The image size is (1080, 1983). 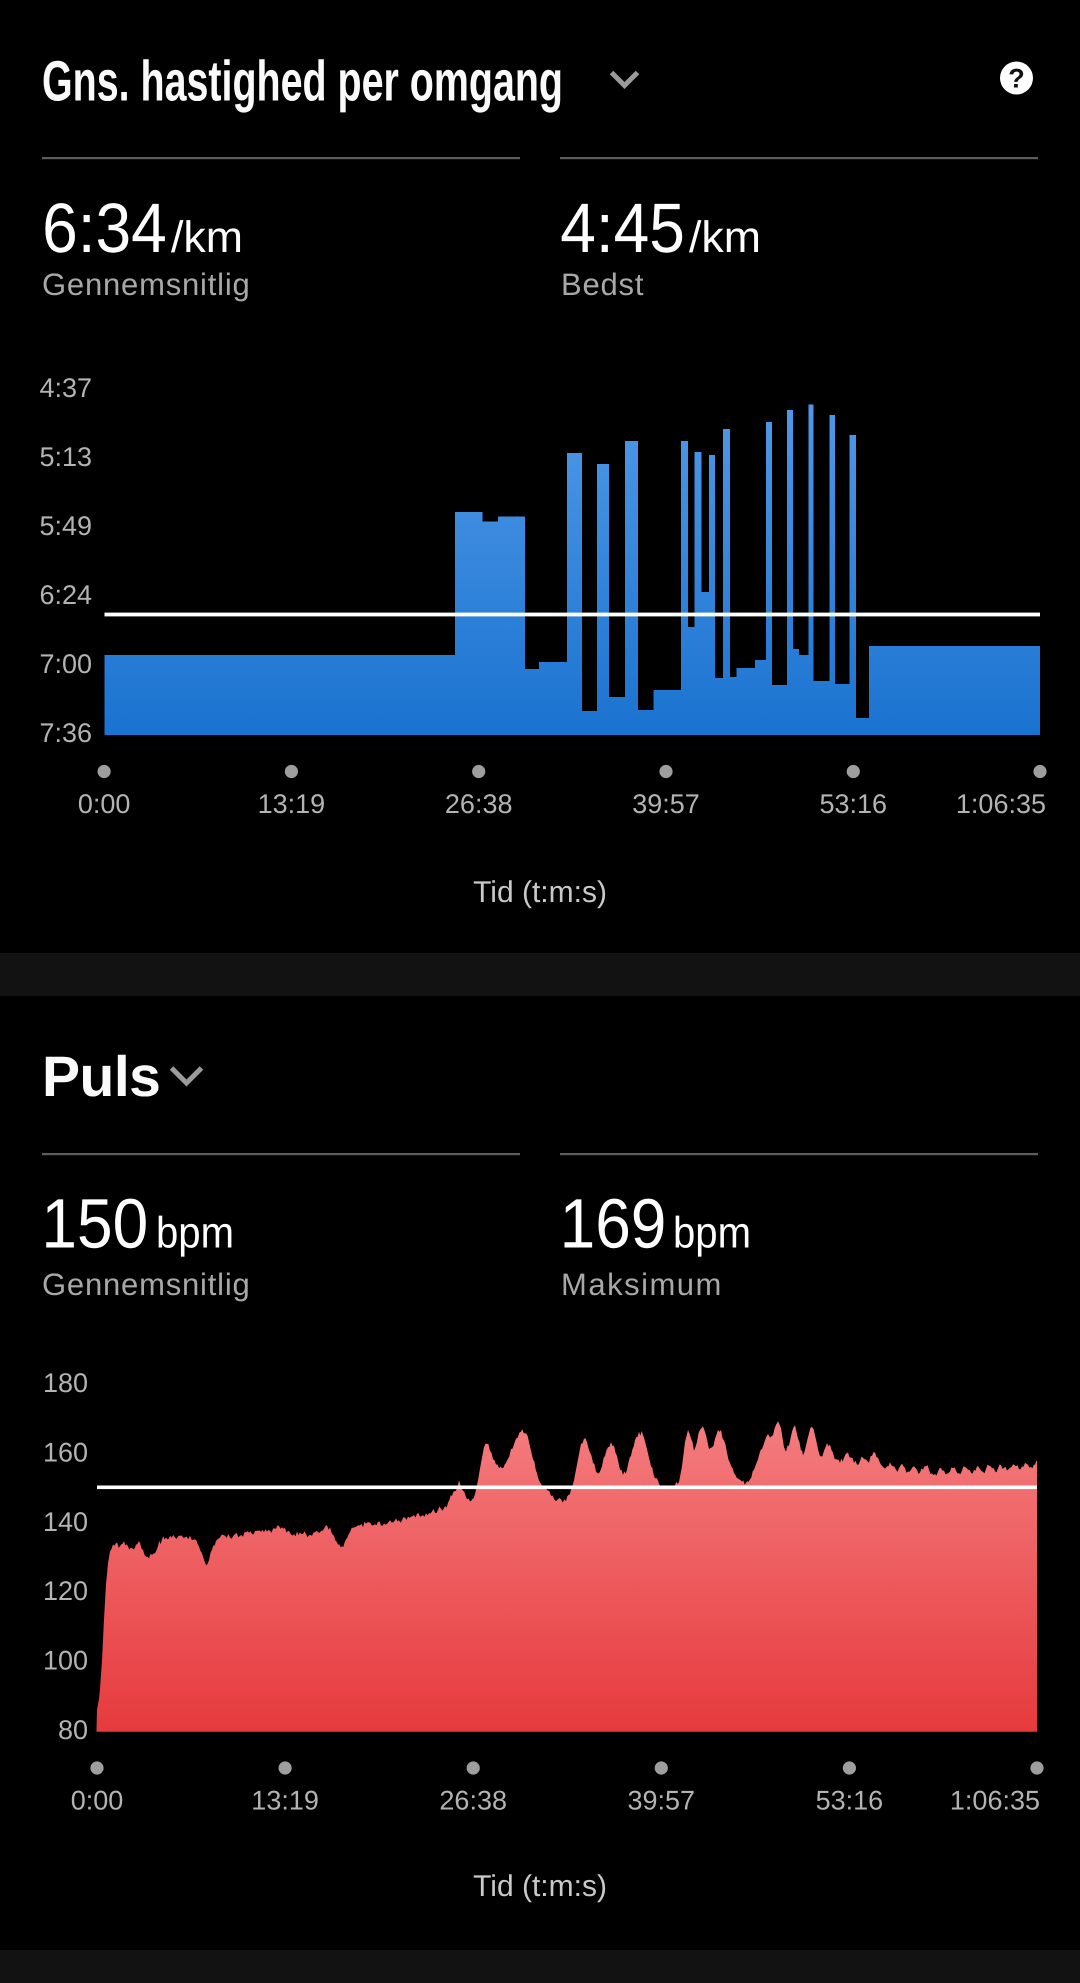 I want to click on svg-text: 160, so click(x=65, y=1452).